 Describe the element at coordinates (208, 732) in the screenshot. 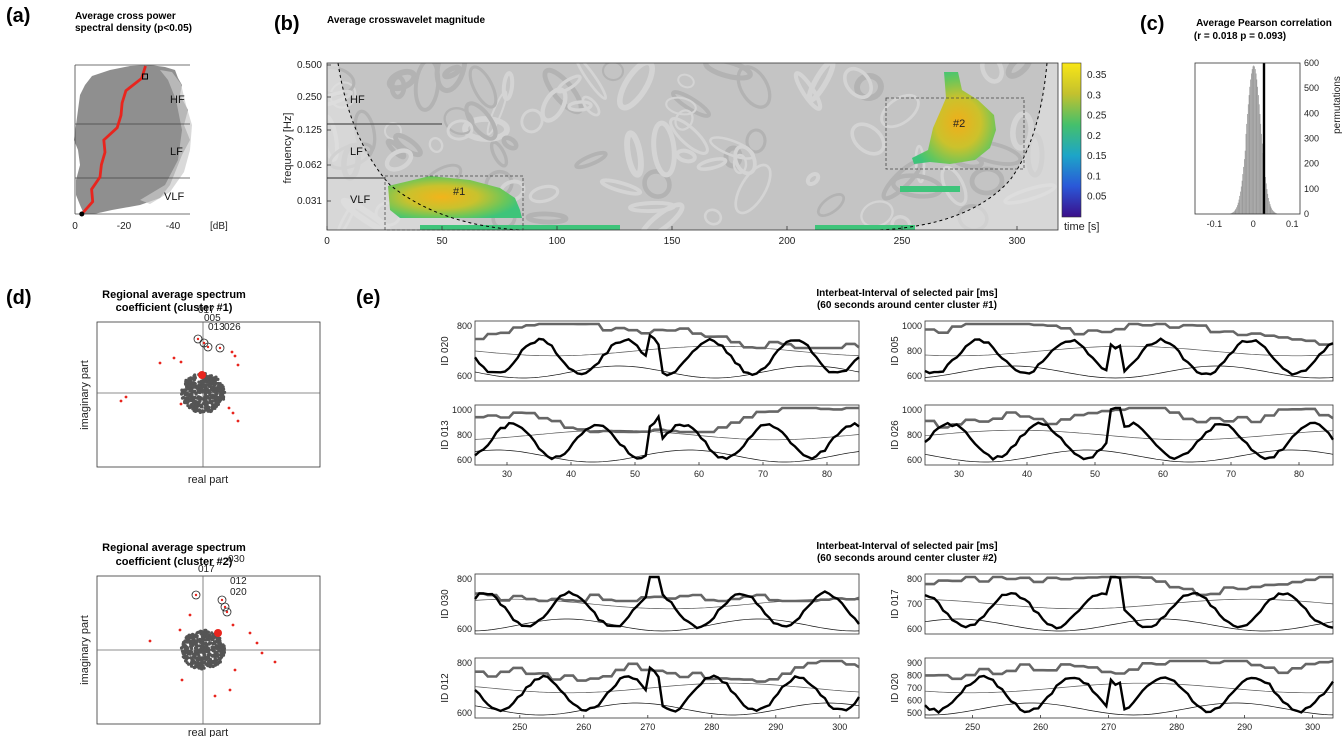

I see `panel-d-bottom-xlabel: real part` at that location.